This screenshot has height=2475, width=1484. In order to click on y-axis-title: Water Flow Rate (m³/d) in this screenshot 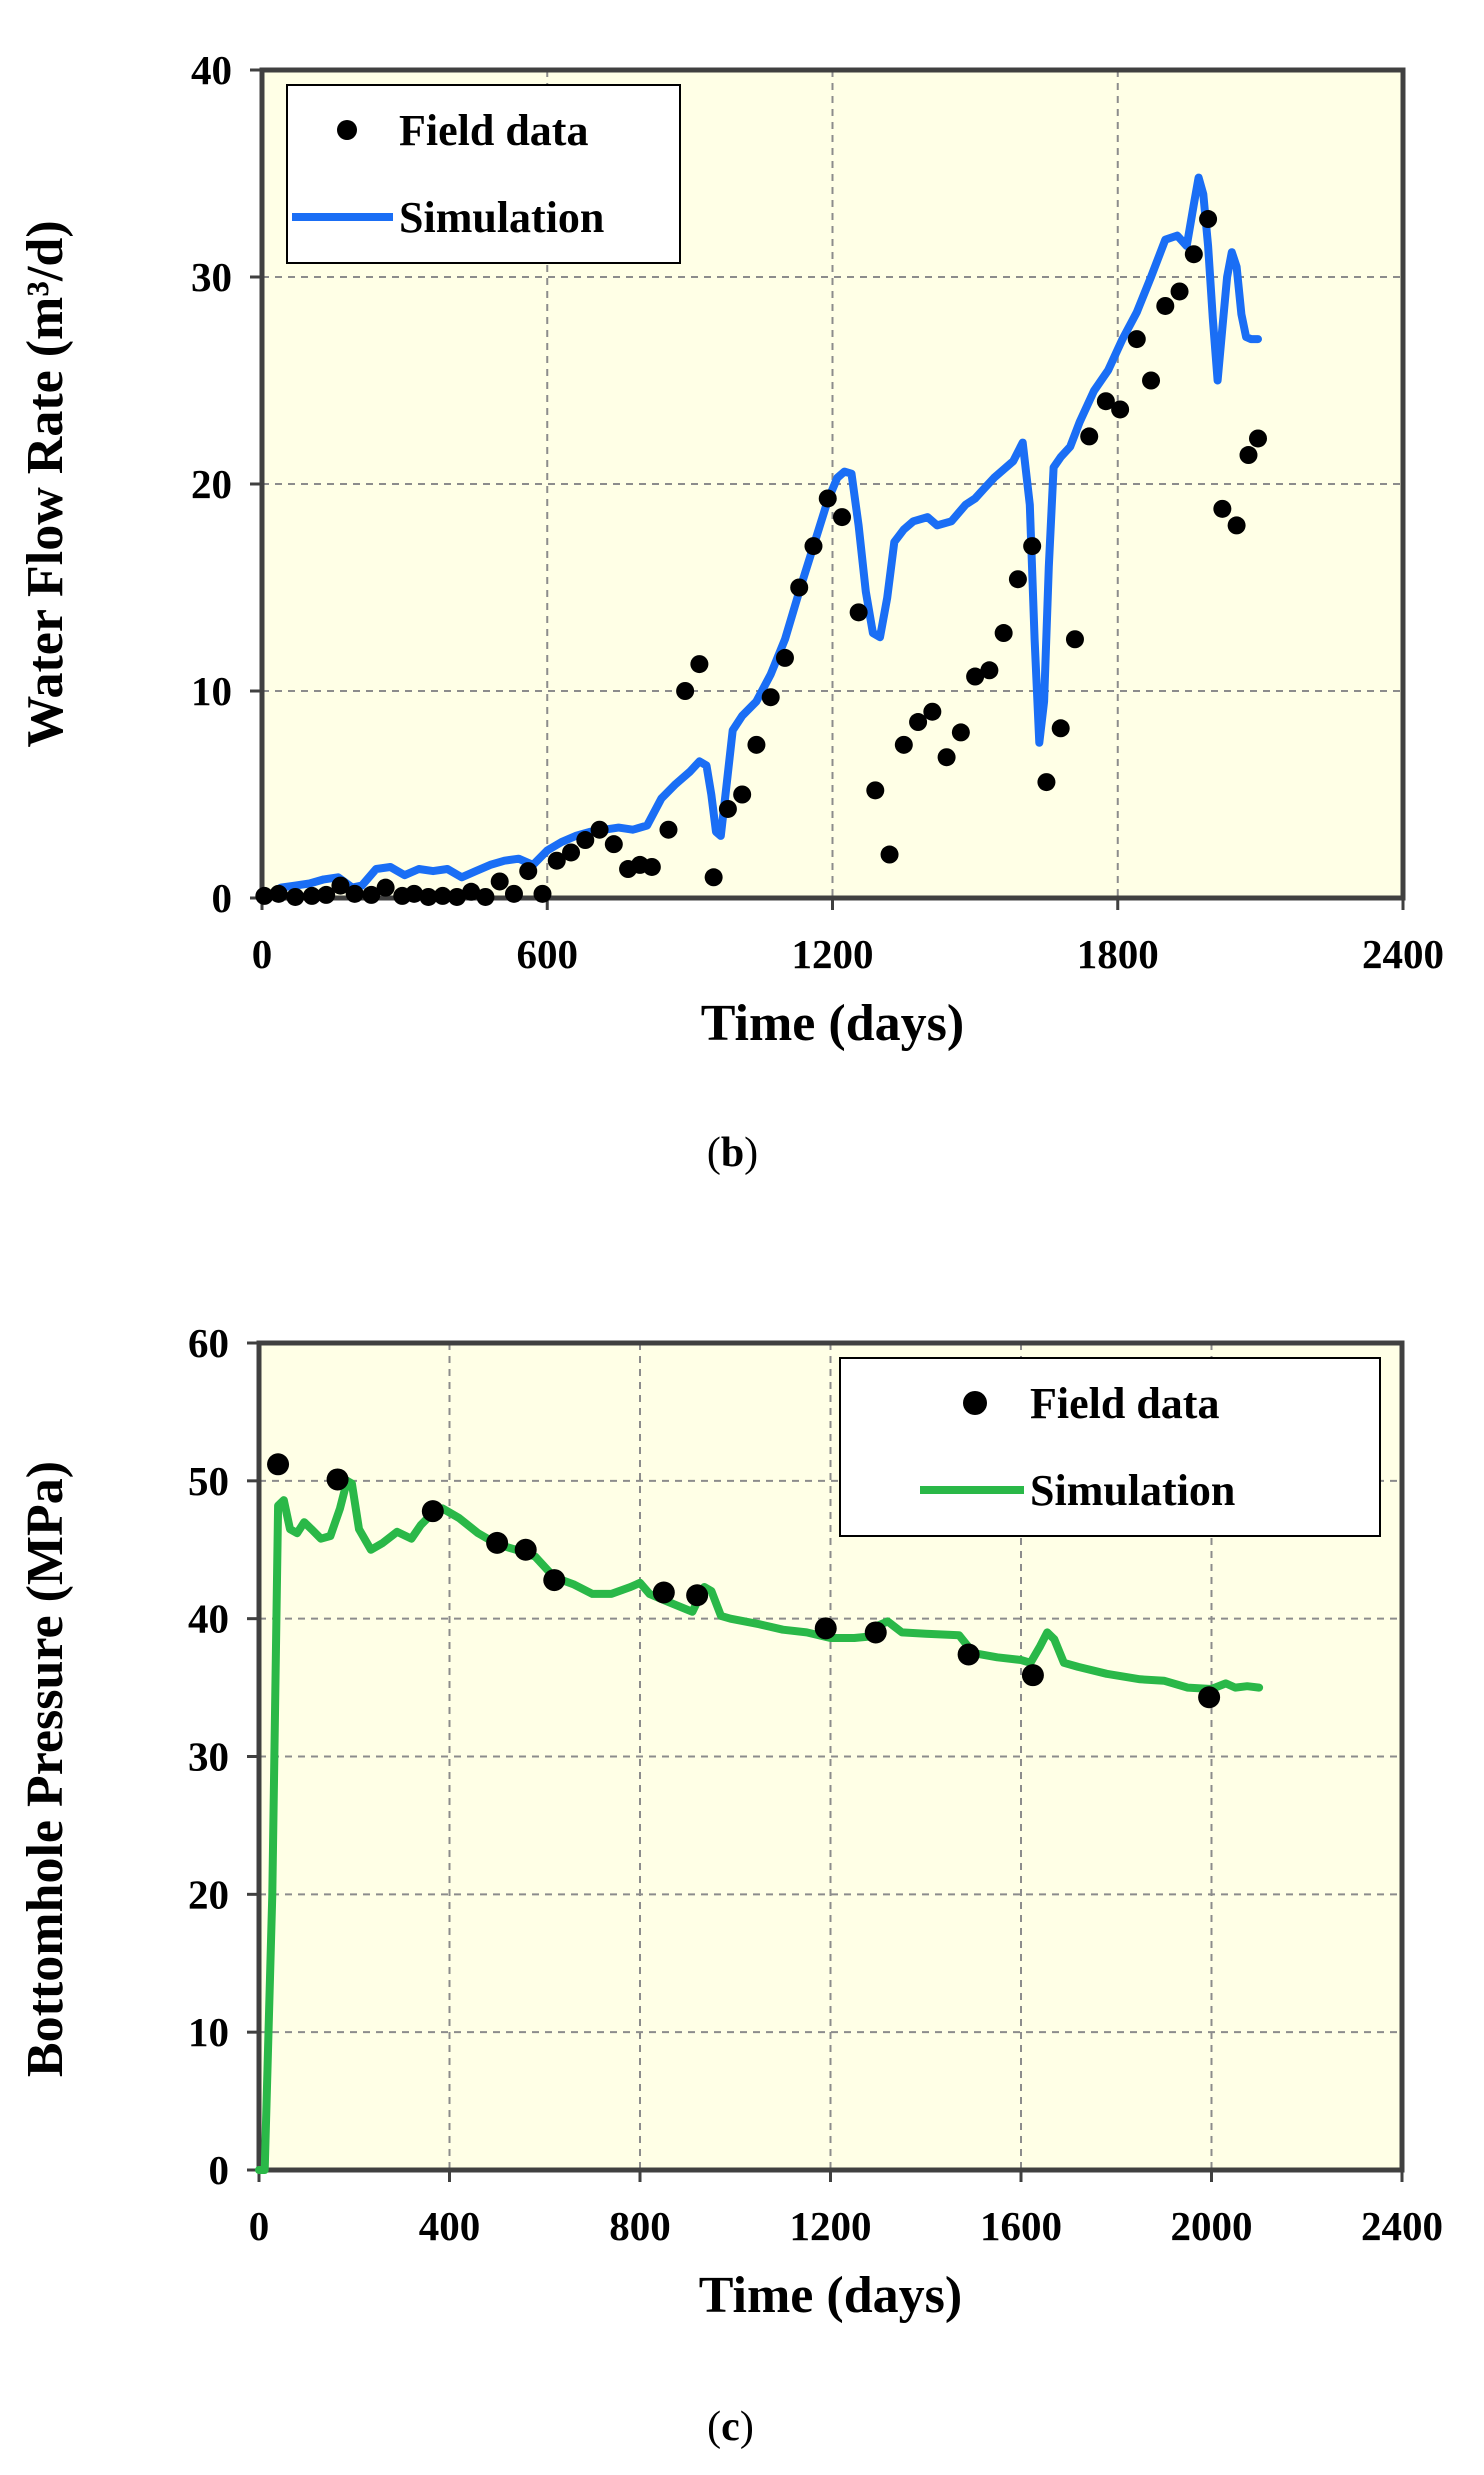, I will do `click(45, 483)`.